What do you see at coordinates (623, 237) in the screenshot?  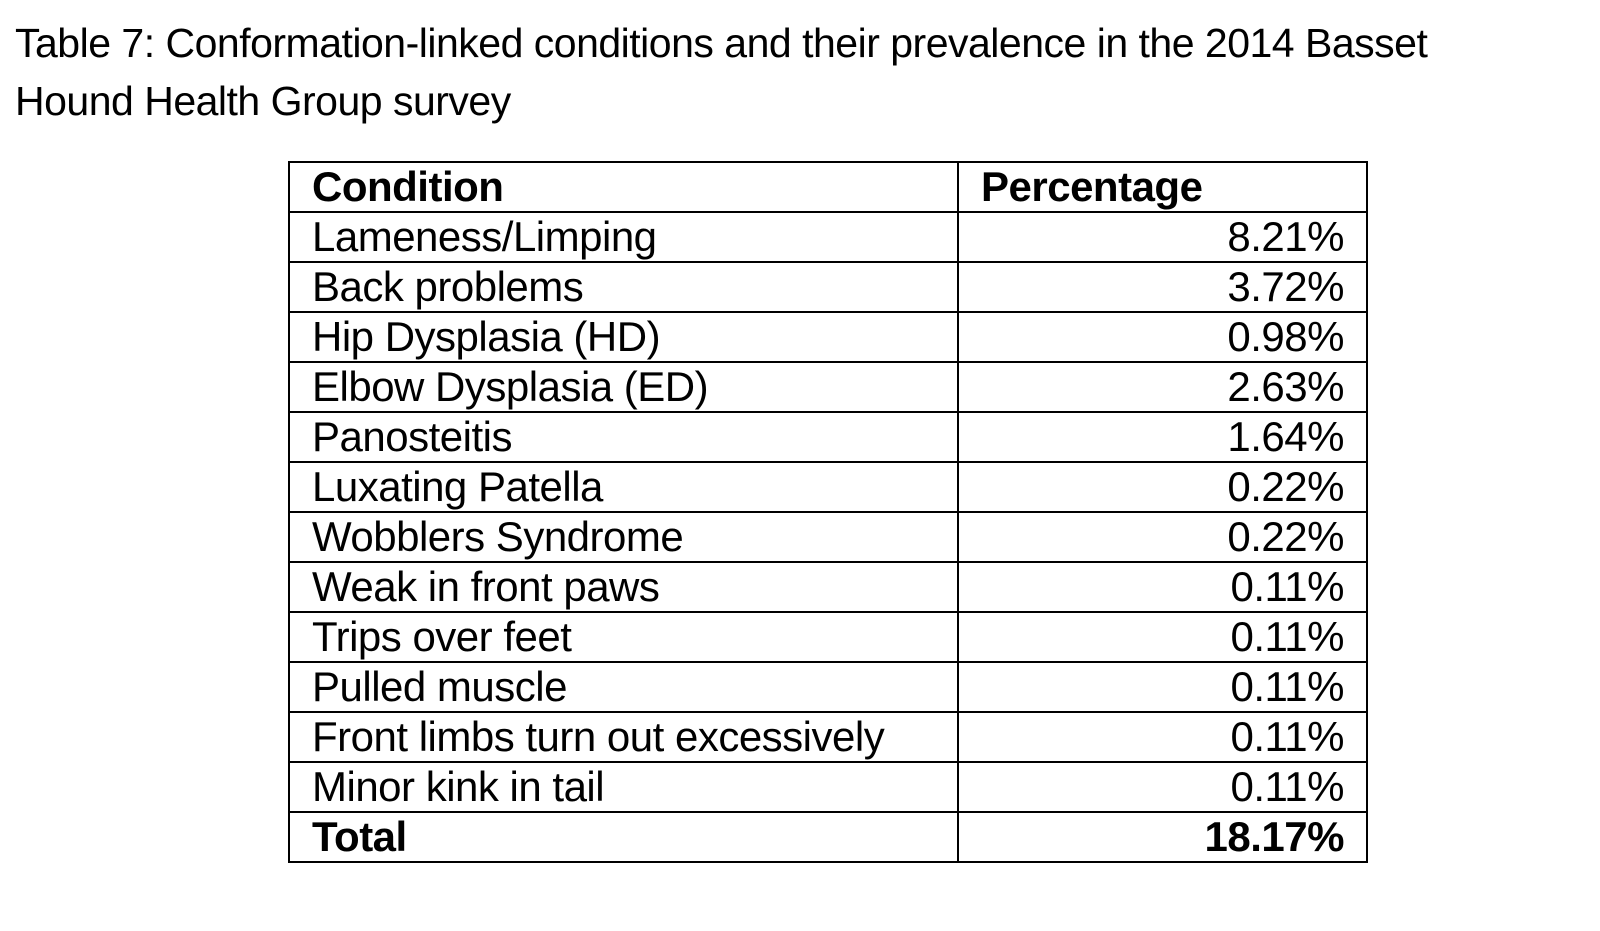 I see `condition-cell: Lameness/Limping` at bounding box center [623, 237].